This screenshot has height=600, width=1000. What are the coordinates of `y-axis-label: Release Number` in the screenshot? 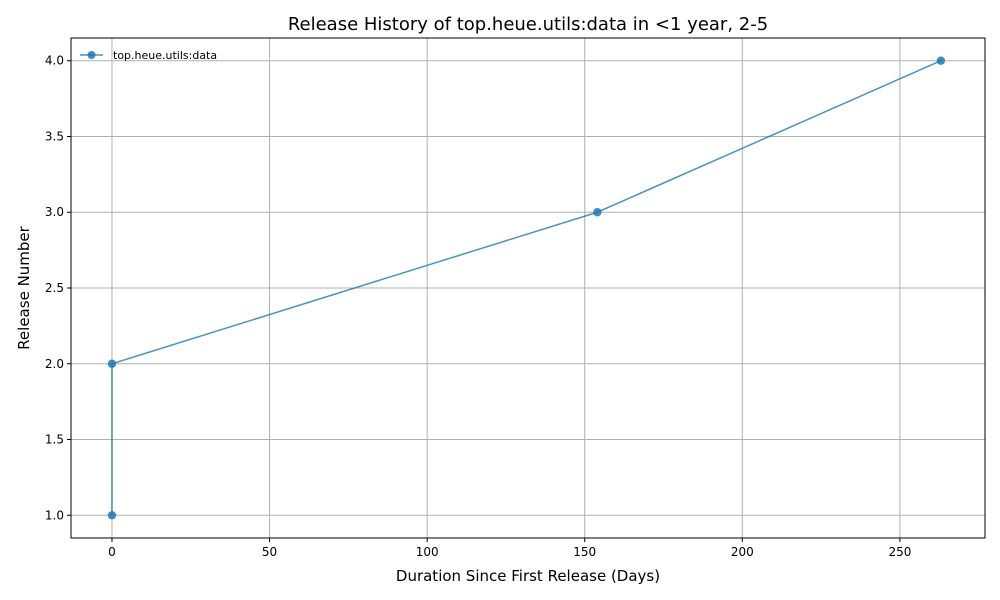 It's located at (24, 287).